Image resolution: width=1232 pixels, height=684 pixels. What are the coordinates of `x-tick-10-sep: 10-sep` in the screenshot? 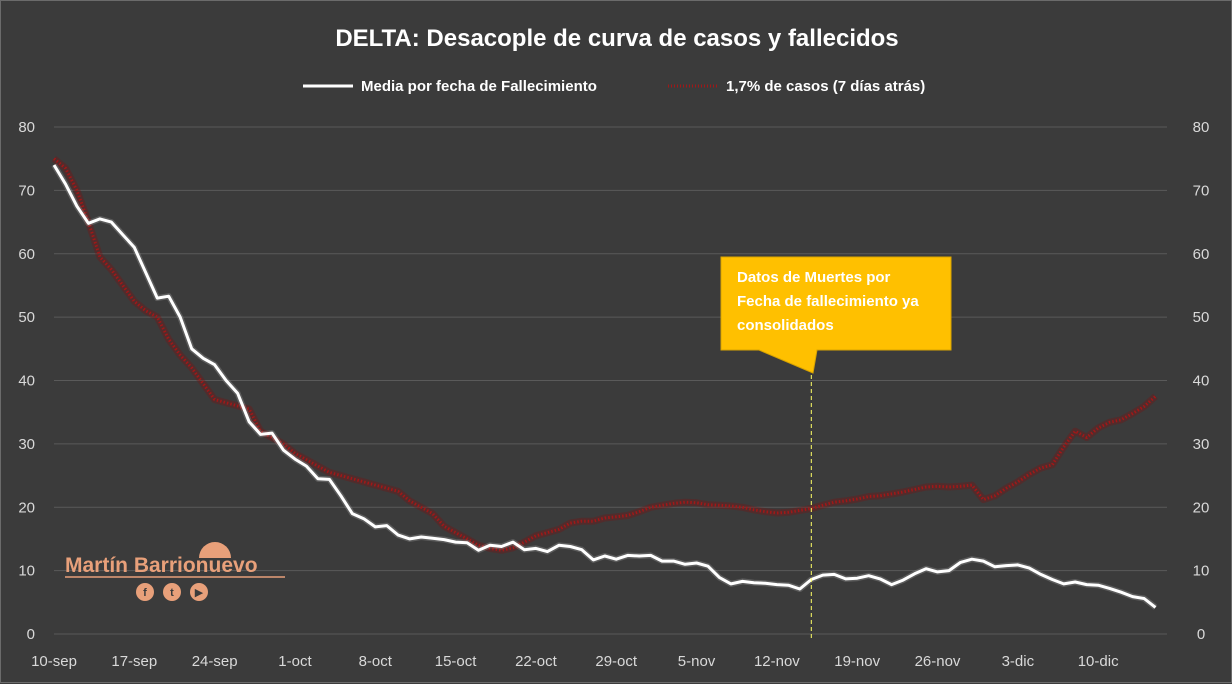 It's located at (54, 661).